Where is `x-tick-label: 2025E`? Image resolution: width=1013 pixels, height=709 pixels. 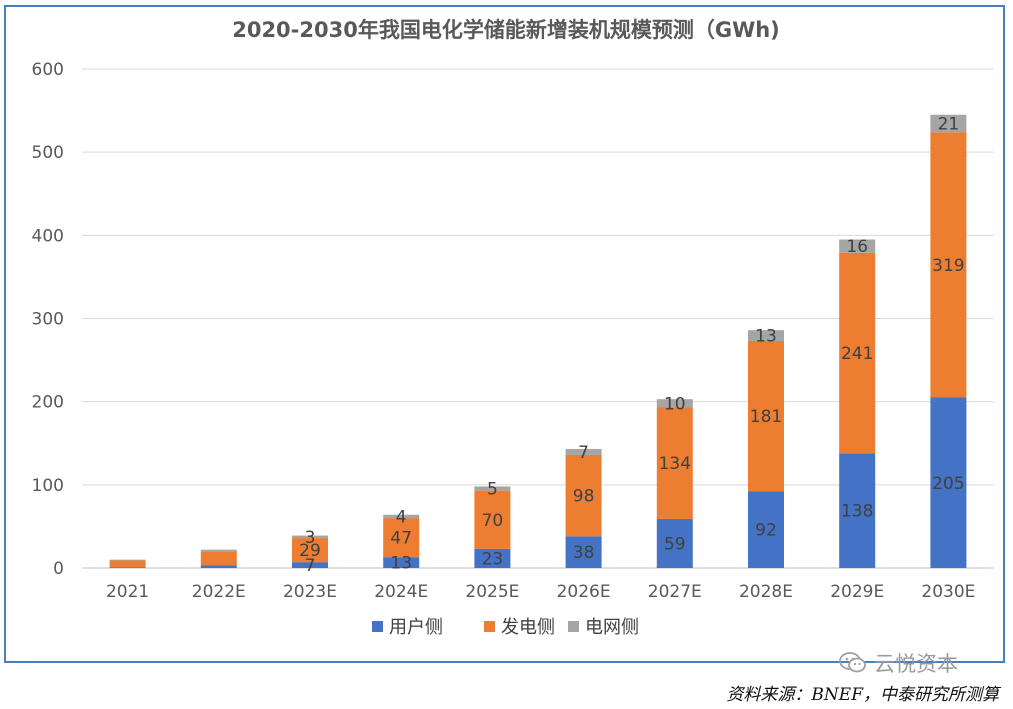
x-tick-label: 2025E is located at coordinates (492, 592).